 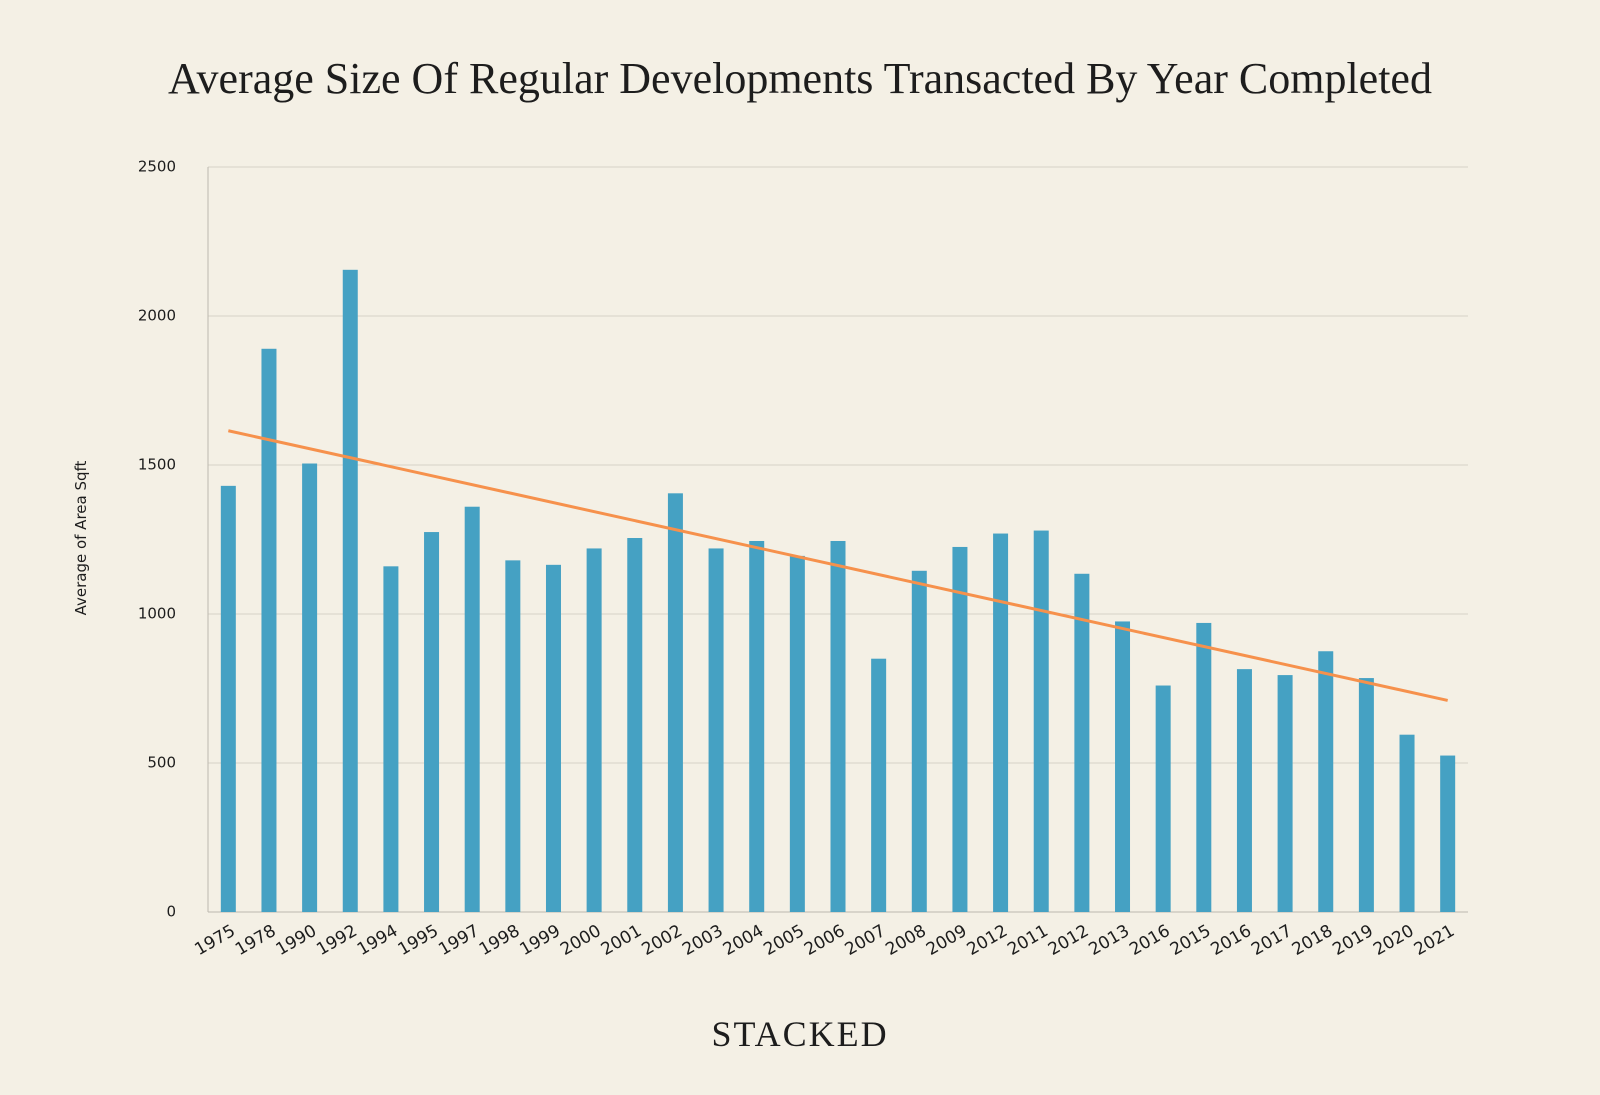 I want to click on footer-logo: STACKED, so click(x=799, y=1034).